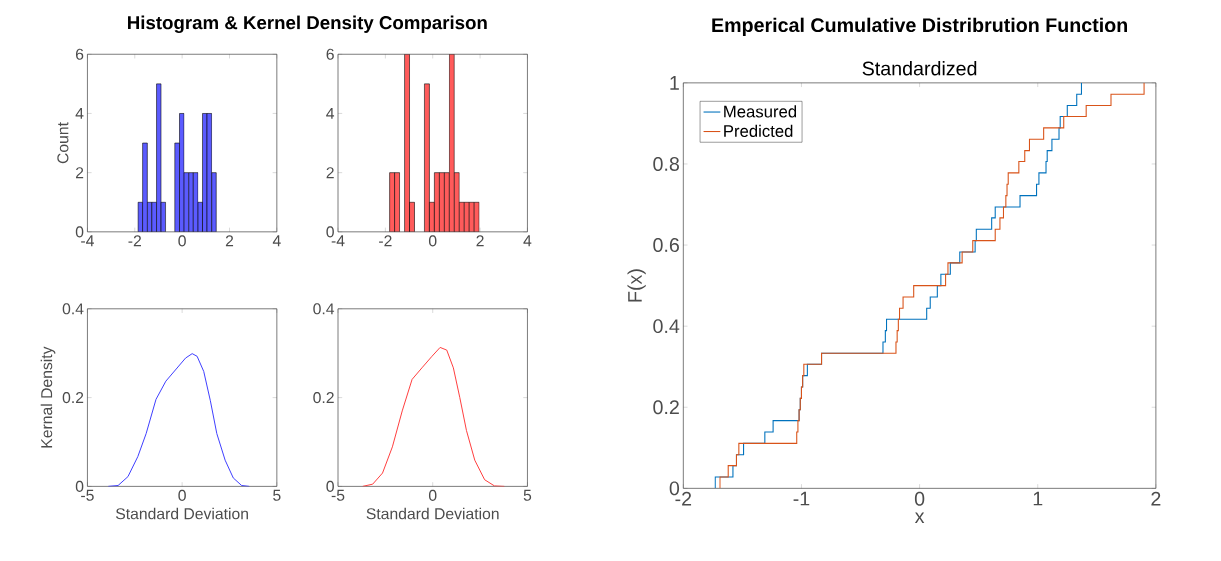 This screenshot has width=1221, height=561. I want to click on y-axis-title: Kernal Density, so click(48, 397).